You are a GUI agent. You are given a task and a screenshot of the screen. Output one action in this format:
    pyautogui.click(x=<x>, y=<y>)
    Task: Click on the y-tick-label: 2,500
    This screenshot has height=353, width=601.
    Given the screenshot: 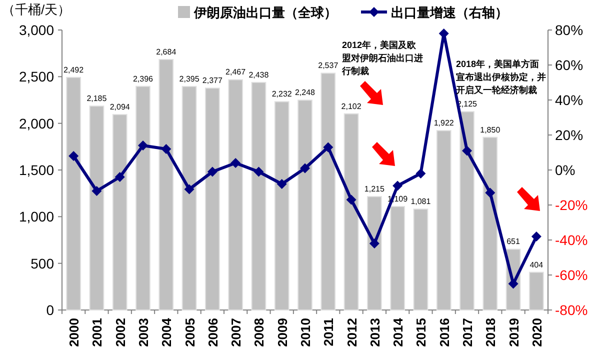 What is the action you would take?
    pyautogui.click(x=36, y=76)
    